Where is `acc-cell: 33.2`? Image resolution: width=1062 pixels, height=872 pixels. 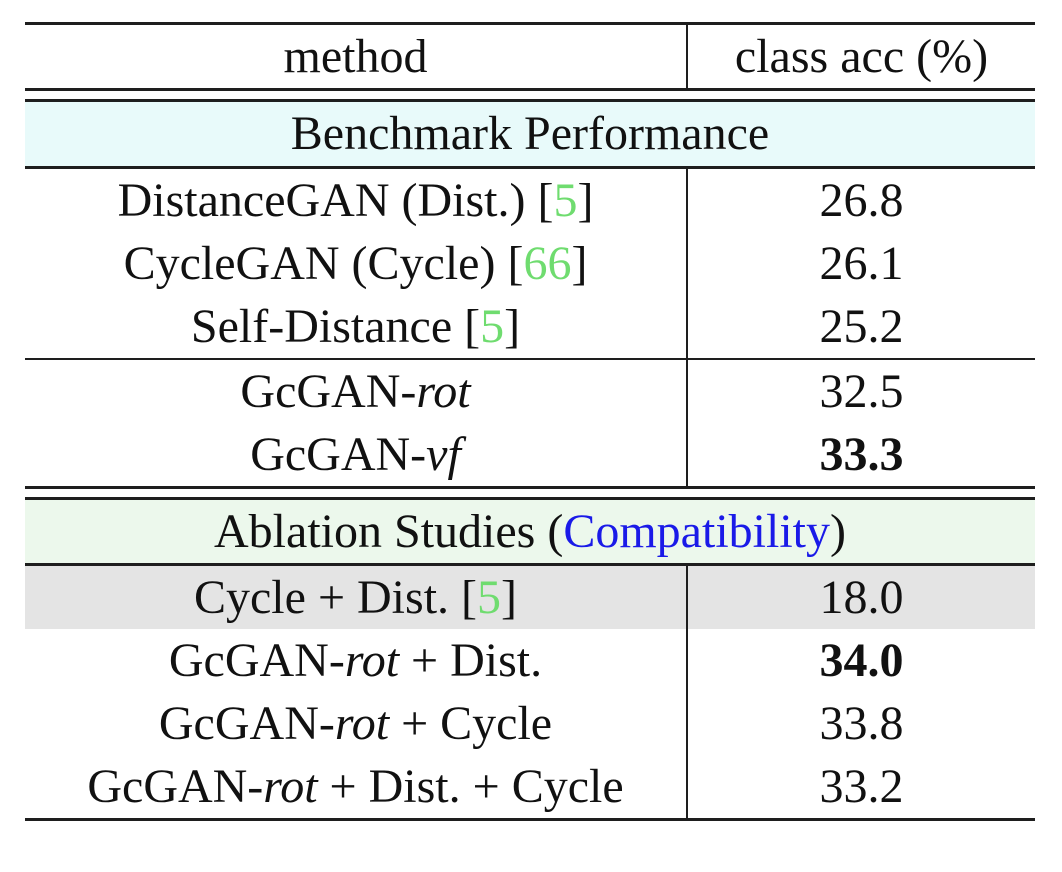
acc-cell: 33.2 is located at coordinates (861, 786).